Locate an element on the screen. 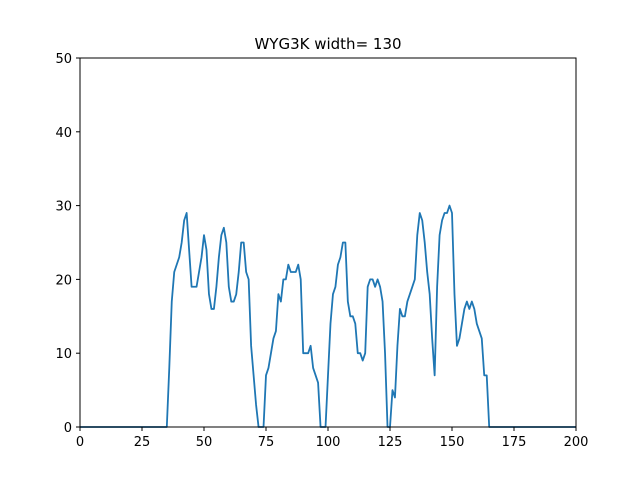  y-tick-label: 50 is located at coordinates (63, 59).